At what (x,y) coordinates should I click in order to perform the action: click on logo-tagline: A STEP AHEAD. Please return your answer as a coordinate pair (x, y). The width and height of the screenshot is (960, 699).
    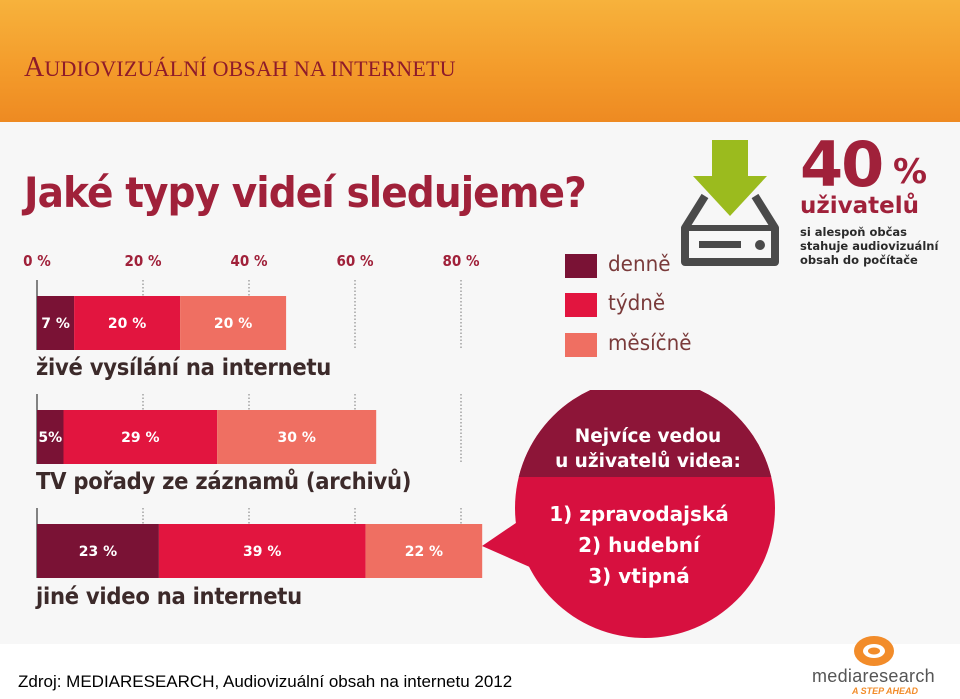
    Looking at the image, I should click on (885, 691).